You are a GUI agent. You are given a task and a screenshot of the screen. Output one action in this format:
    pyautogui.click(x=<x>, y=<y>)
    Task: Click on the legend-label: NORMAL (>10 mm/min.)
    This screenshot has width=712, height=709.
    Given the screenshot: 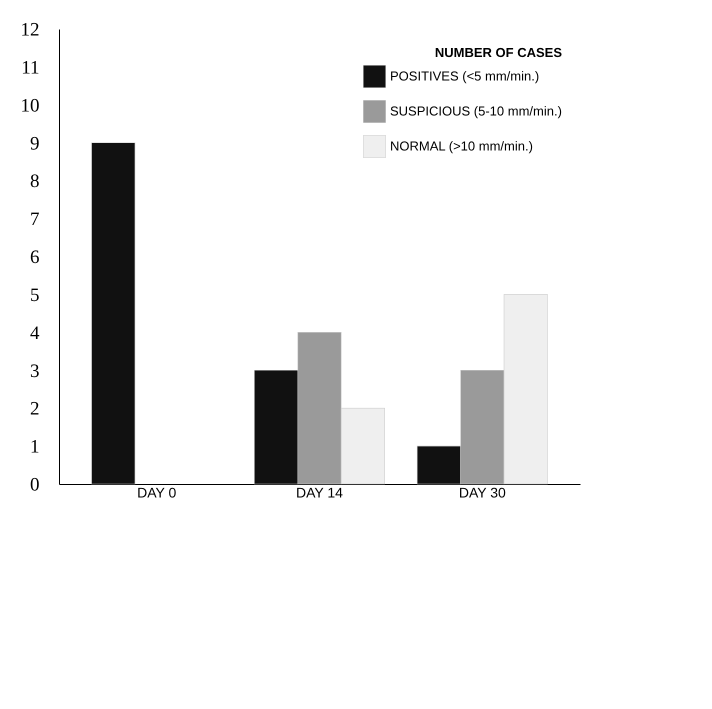 What is the action you would take?
    pyautogui.click(x=461, y=146)
    